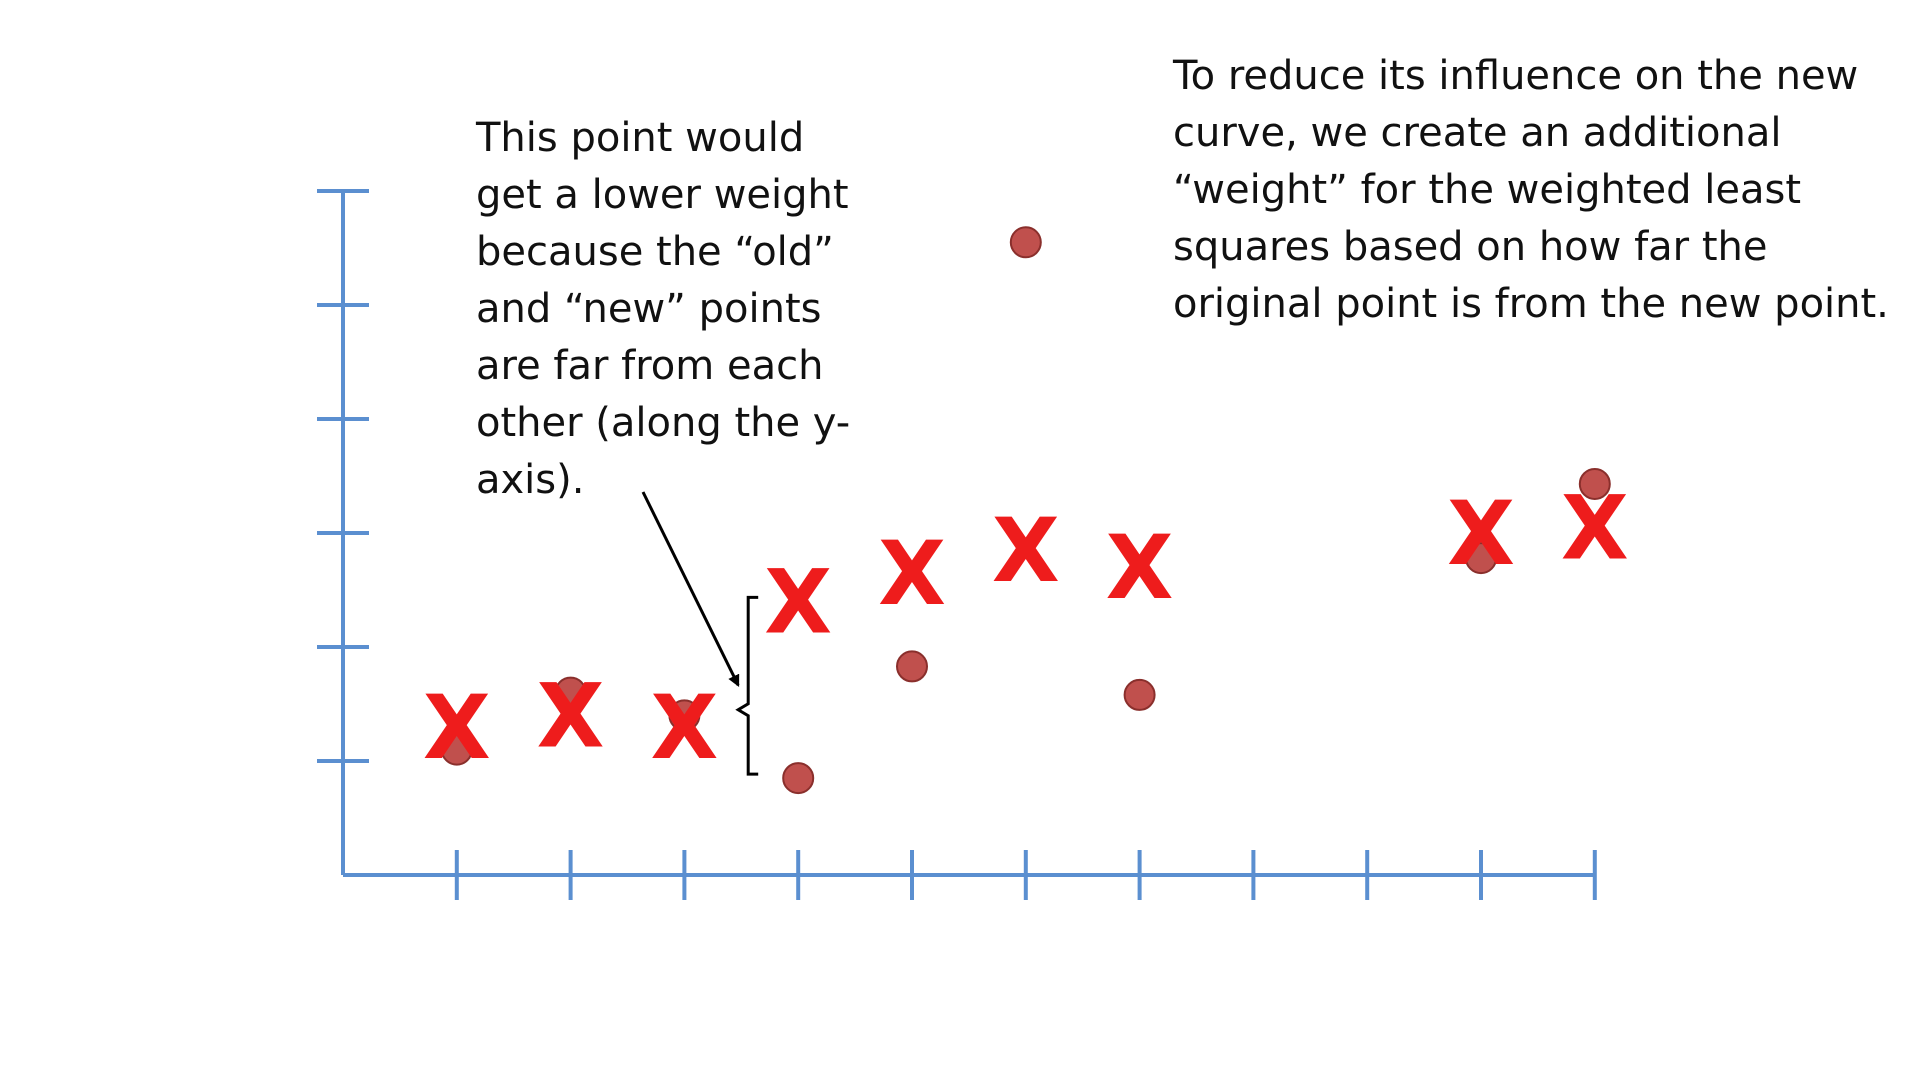 The image size is (1920, 1080). Describe the element at coordinates (1470, 247) in the screenshot. I see `note-line: squares based on how far the` at that location.